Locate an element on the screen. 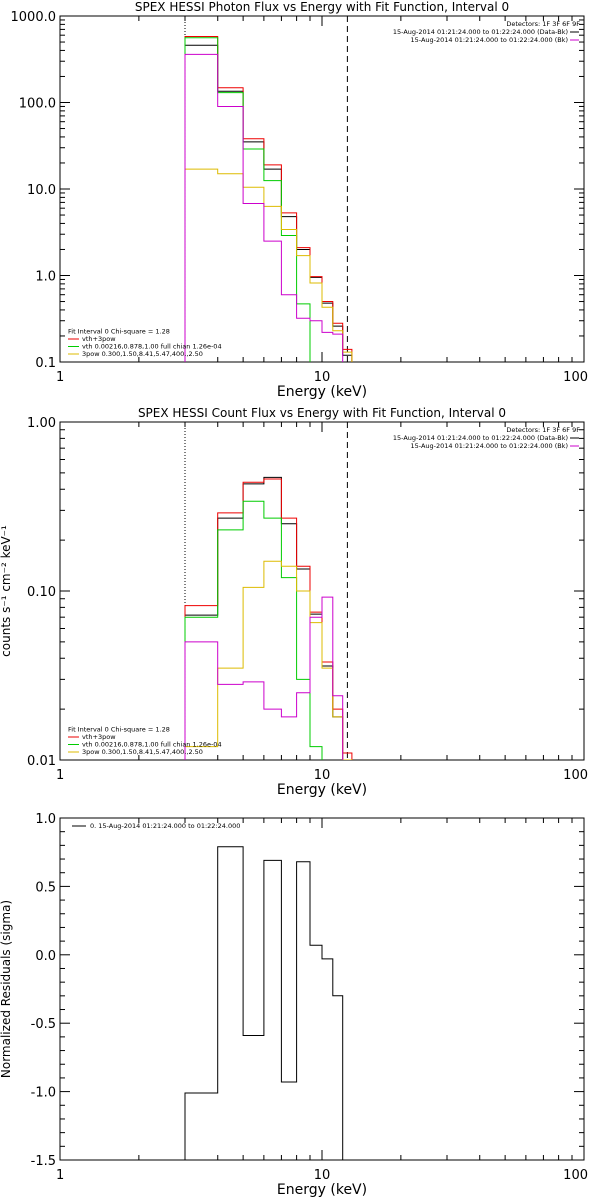 Image resolution: width=600 pixels, height=1200 pixels. y-tick-label: 1000.0 is located at coordinates (34, 17).